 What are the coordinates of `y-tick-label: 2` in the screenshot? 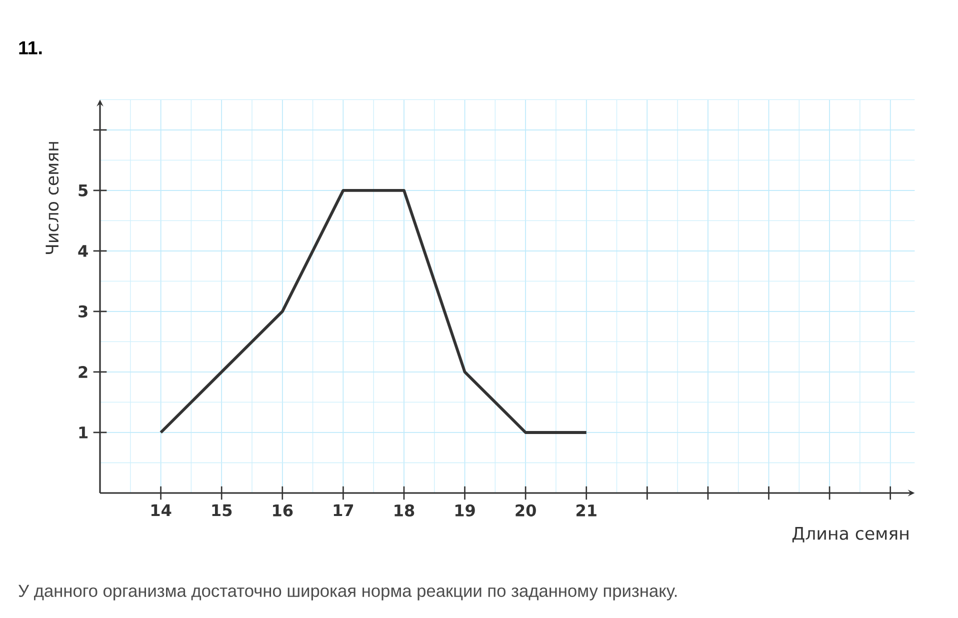 It's located at (83, 372).